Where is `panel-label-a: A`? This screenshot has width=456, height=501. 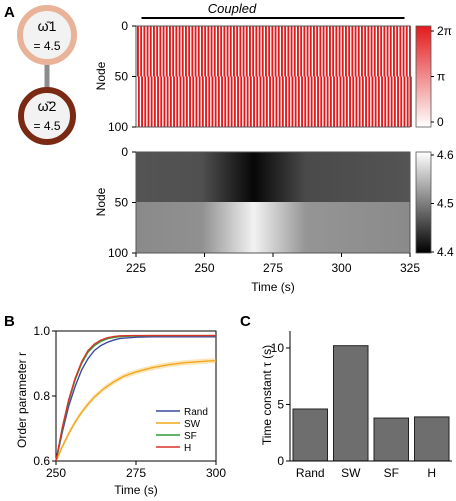
panel-label-a: A is located at coordinates (9, 12).